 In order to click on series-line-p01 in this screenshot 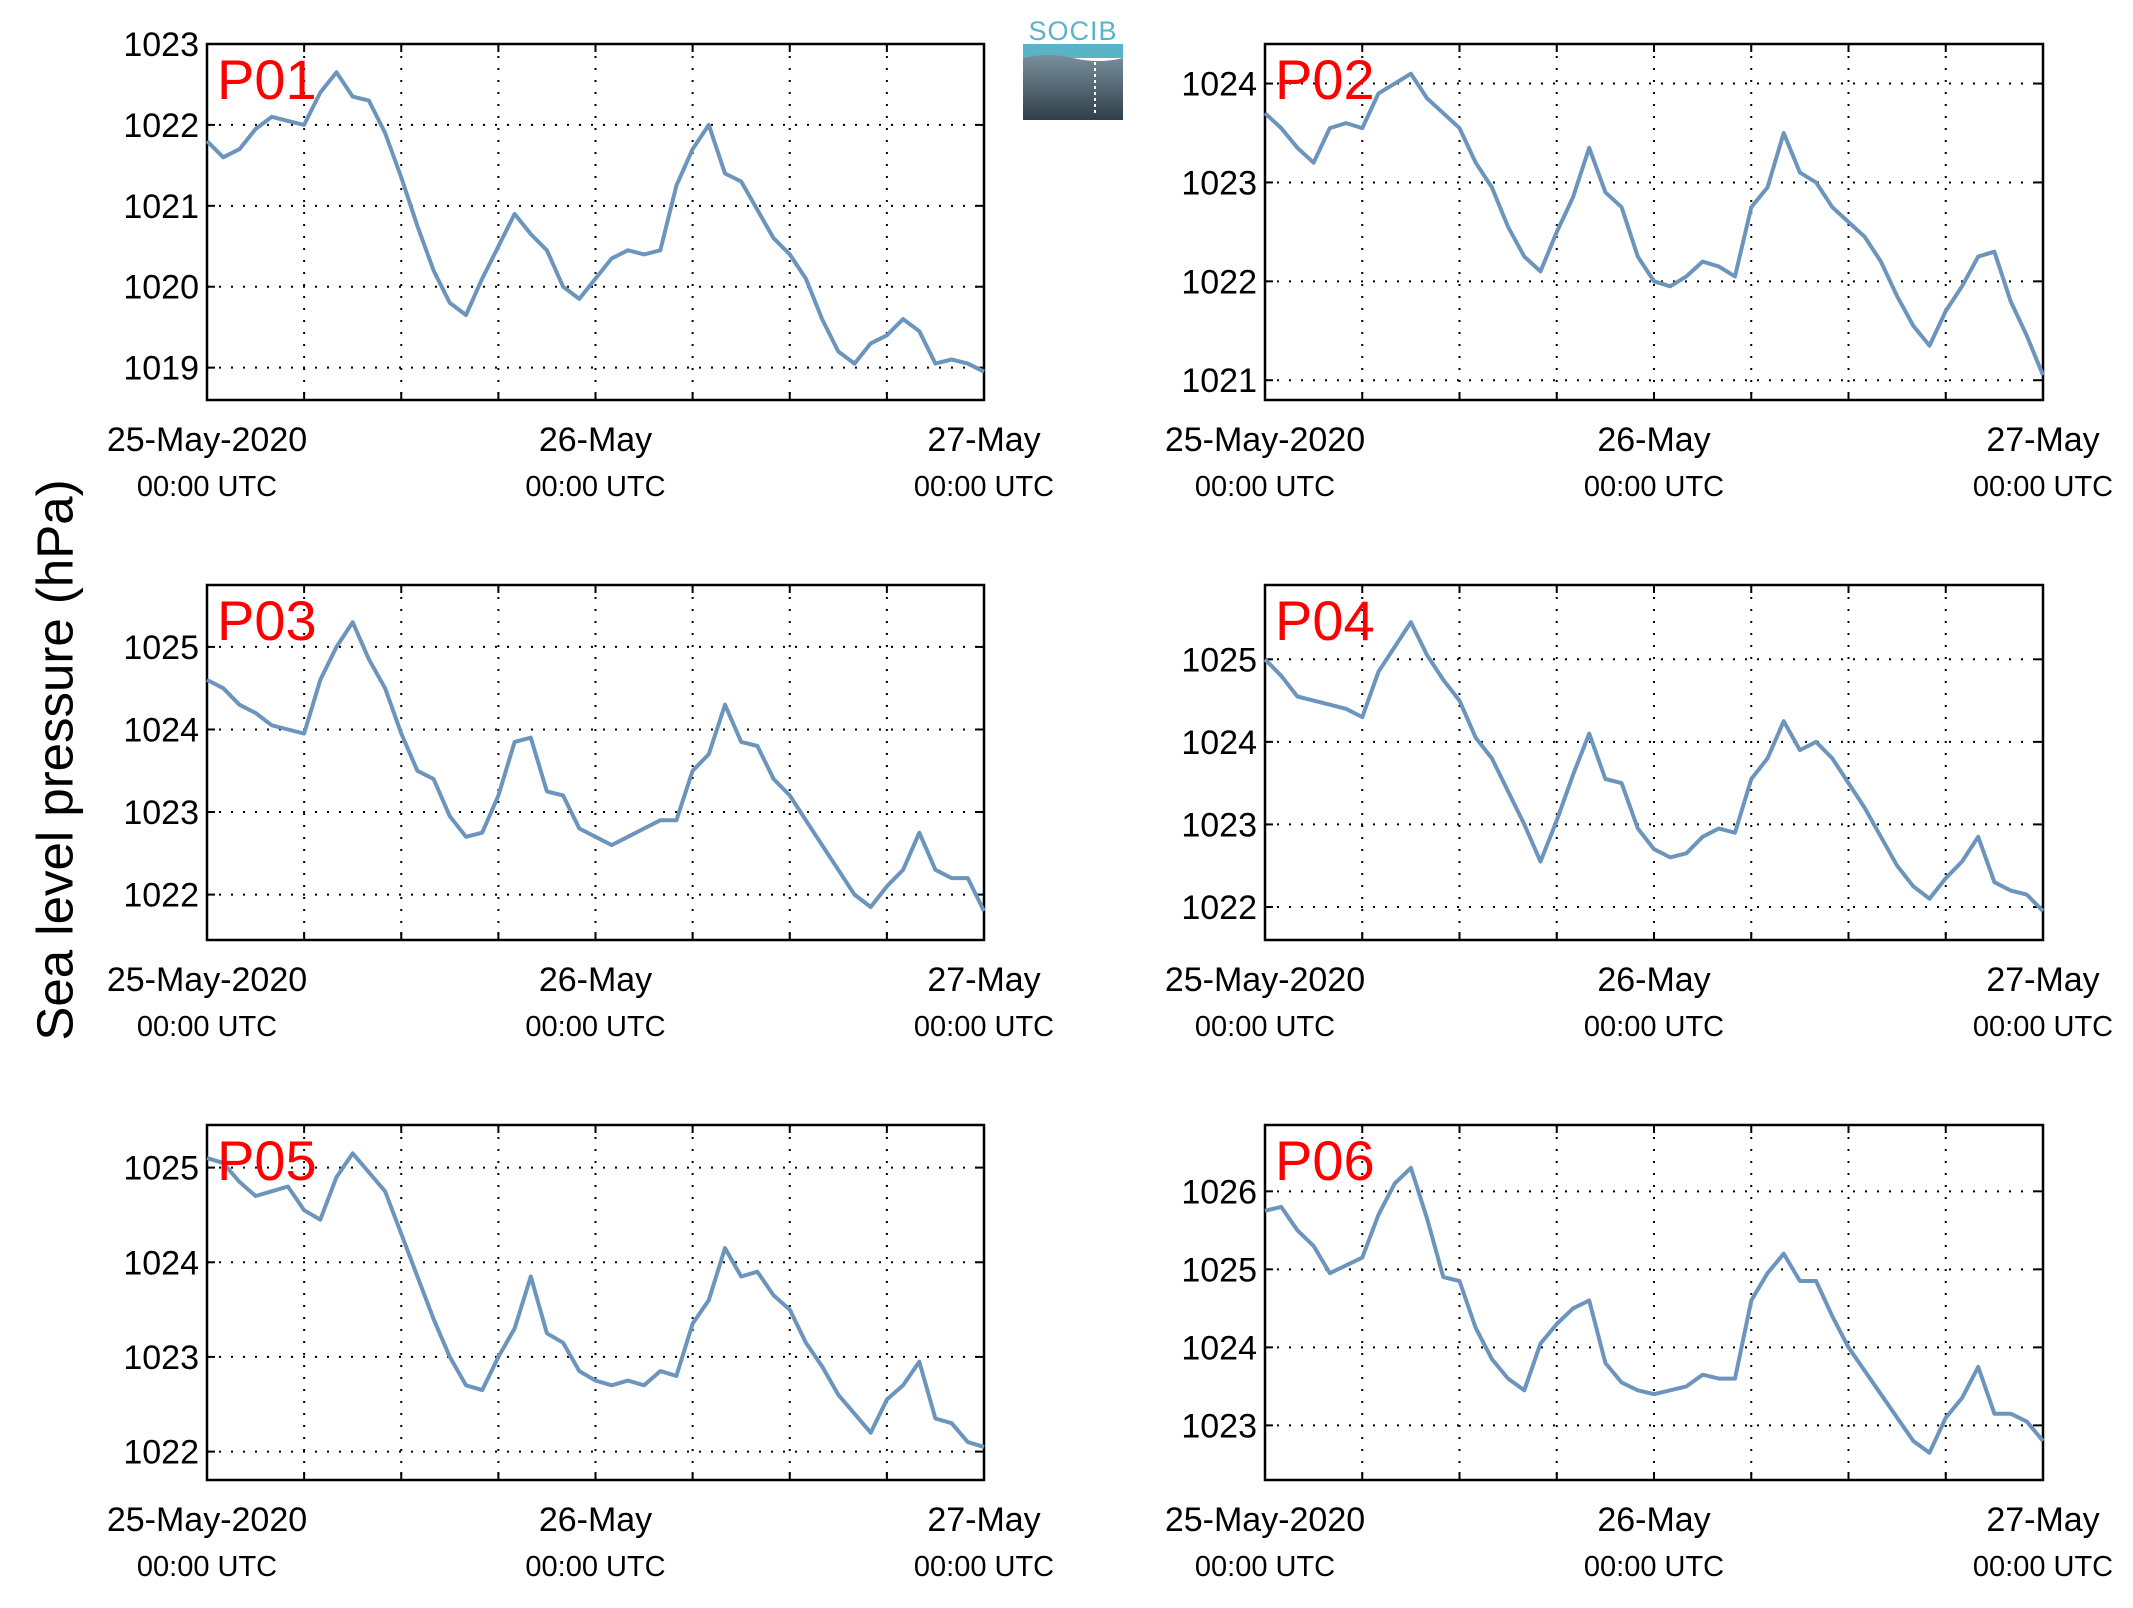, I will do `click(595, 222)`.